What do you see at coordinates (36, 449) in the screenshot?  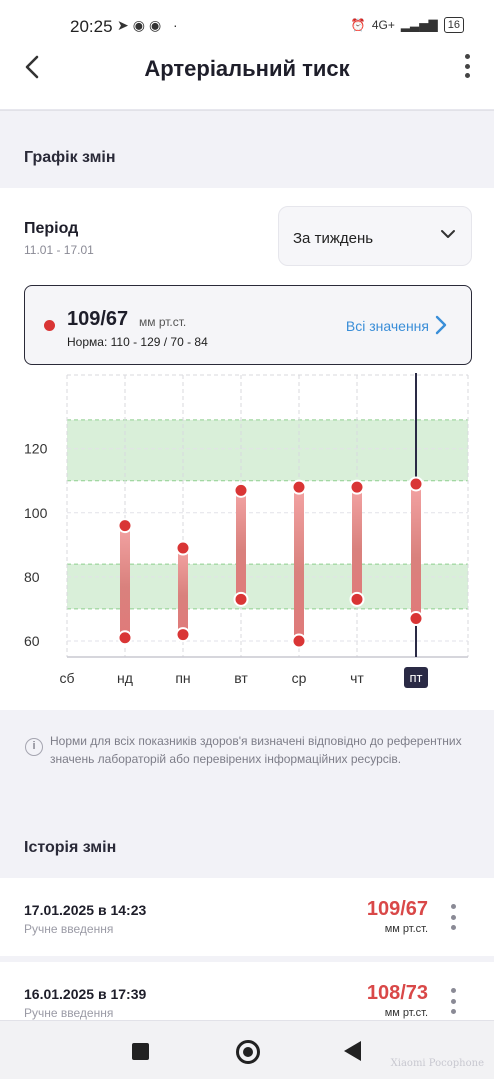 I see `y-tick-label: 120` at bounding box center [36, 449].